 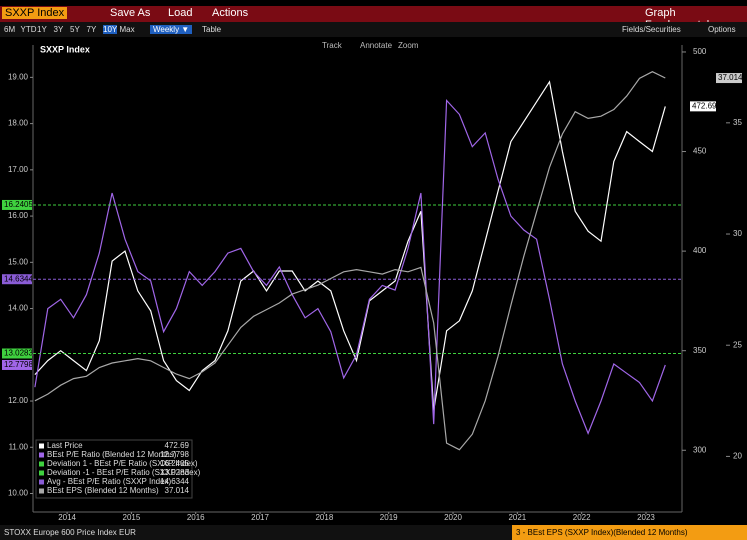 What do you see at coordinates (18, 76) in the screenshot?
I see `y-tick-label: 19.00` at bounding box center [18, 76].